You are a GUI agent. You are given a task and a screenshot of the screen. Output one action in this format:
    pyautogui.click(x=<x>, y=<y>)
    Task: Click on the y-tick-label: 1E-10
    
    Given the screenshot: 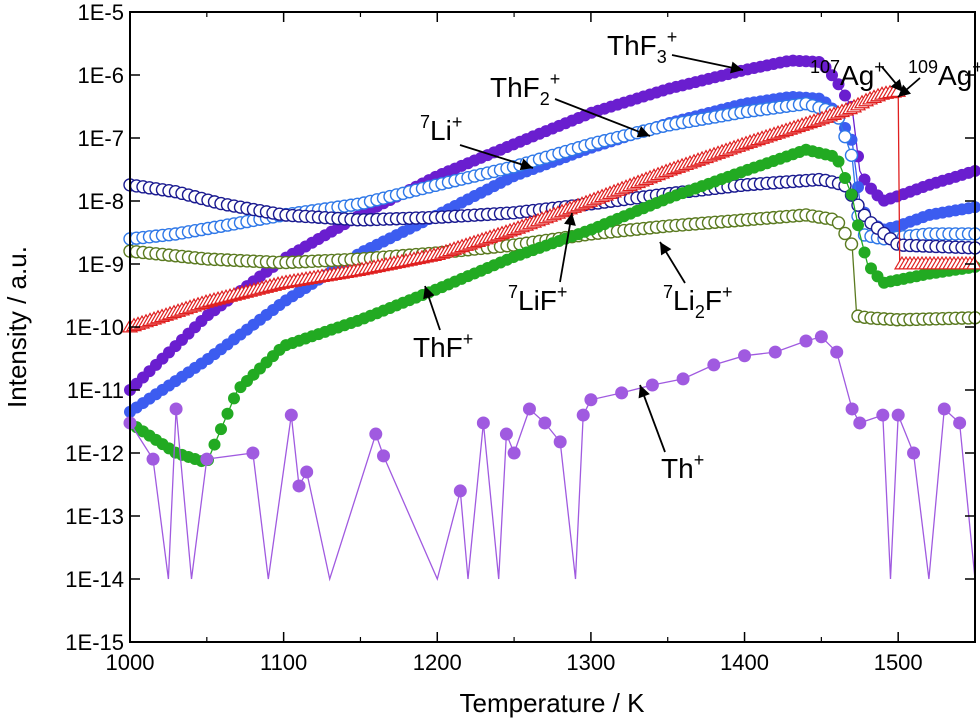 What is the action you would take?
    pyautogui.click(x=94, y=327)
    